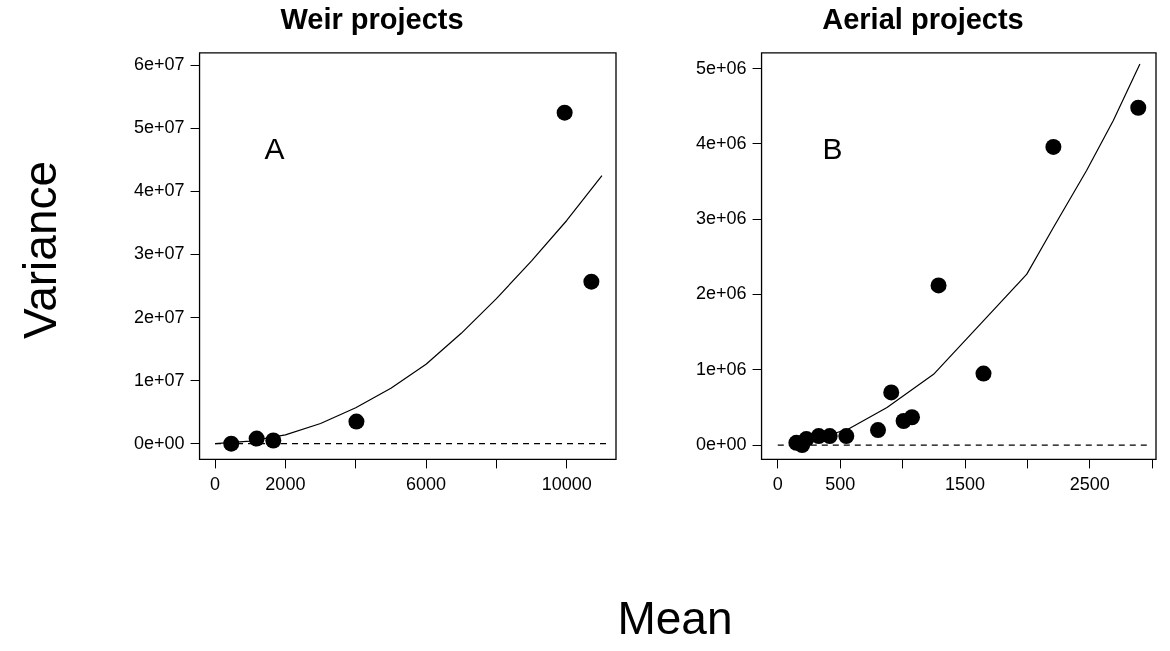 The height and width of the screenshot is (651, 1170). Describe the element at coordinates (675, 618) in the screenshot. I see `x-axis-title: Mean` at that location.